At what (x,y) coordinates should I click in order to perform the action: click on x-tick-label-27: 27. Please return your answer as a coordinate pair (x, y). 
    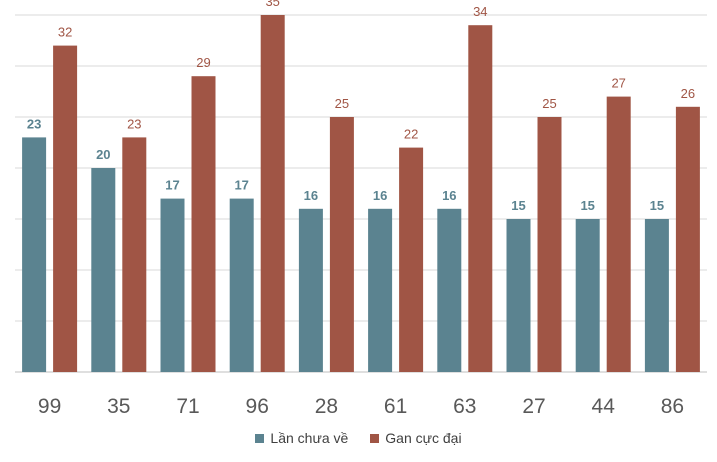
    Looking at the image, I should click on (533, 406).